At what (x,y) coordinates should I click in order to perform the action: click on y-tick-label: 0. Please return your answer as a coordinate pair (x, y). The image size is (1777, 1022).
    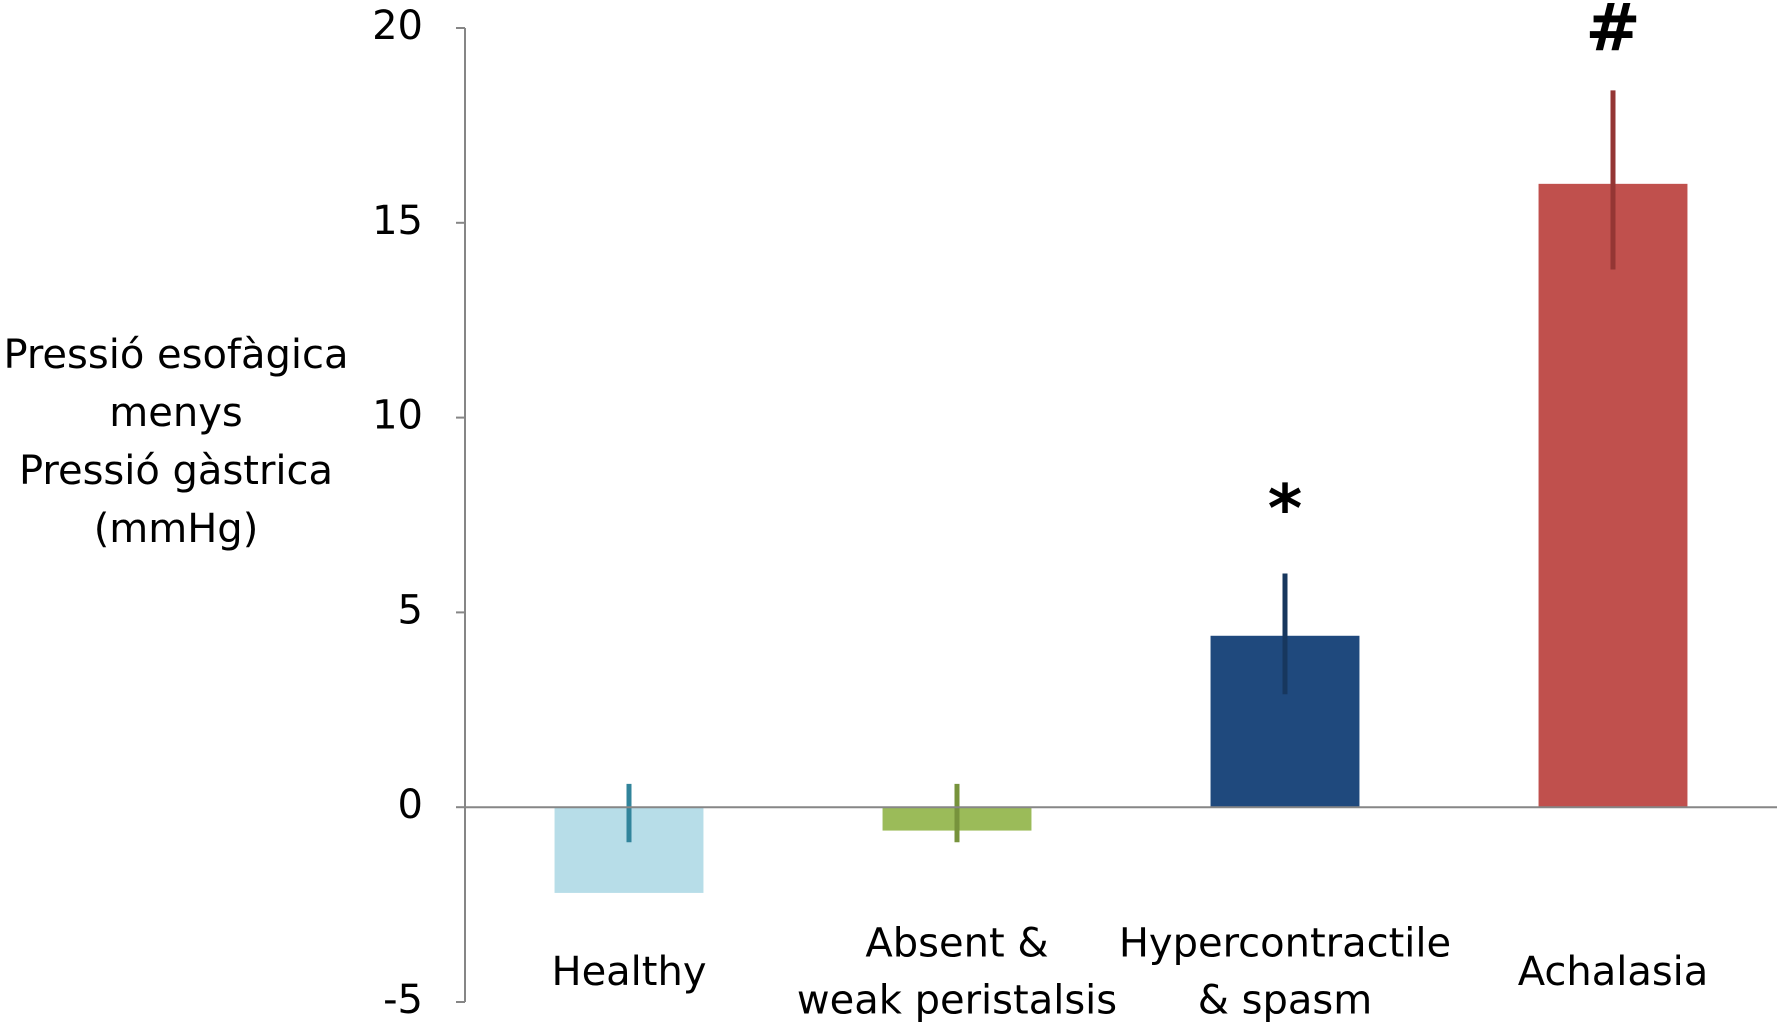
    Looking at the image, I should click on (410, 805).